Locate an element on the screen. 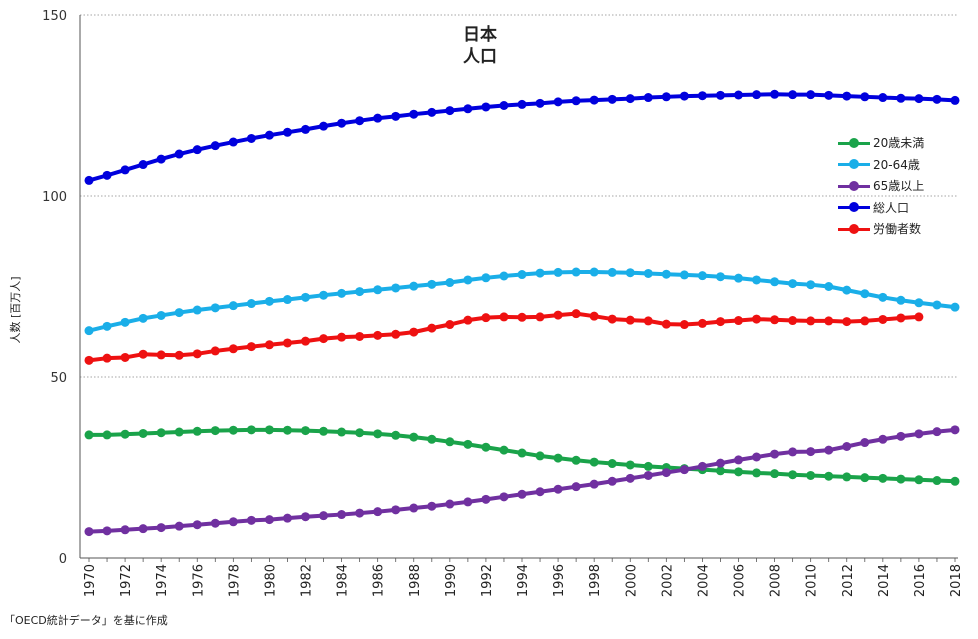 The width and height of the screenshot is (978, 639). x-tick-label: 2012 is located at coordinates (848, 580).